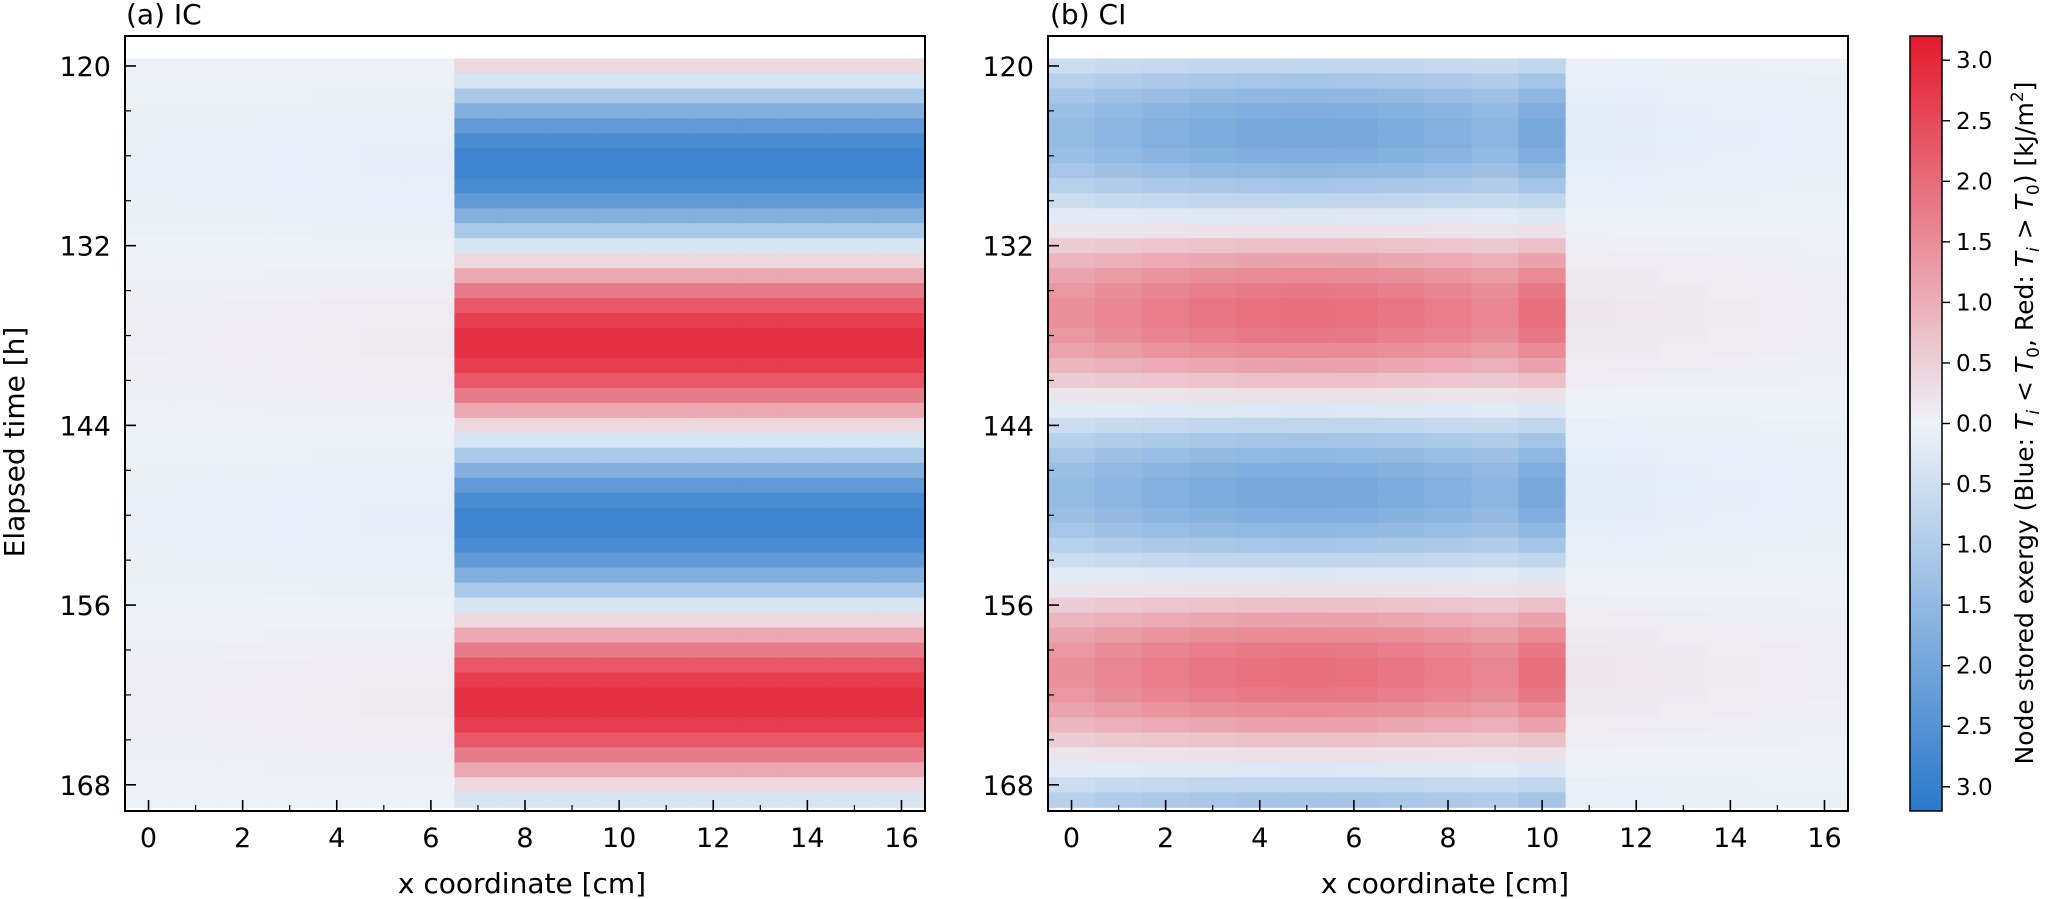 This screenshot has height=899, width=2048. Describe the element at coordinates (430, 838) in the screenshot. I see `x-tick-label: 6` at that location.